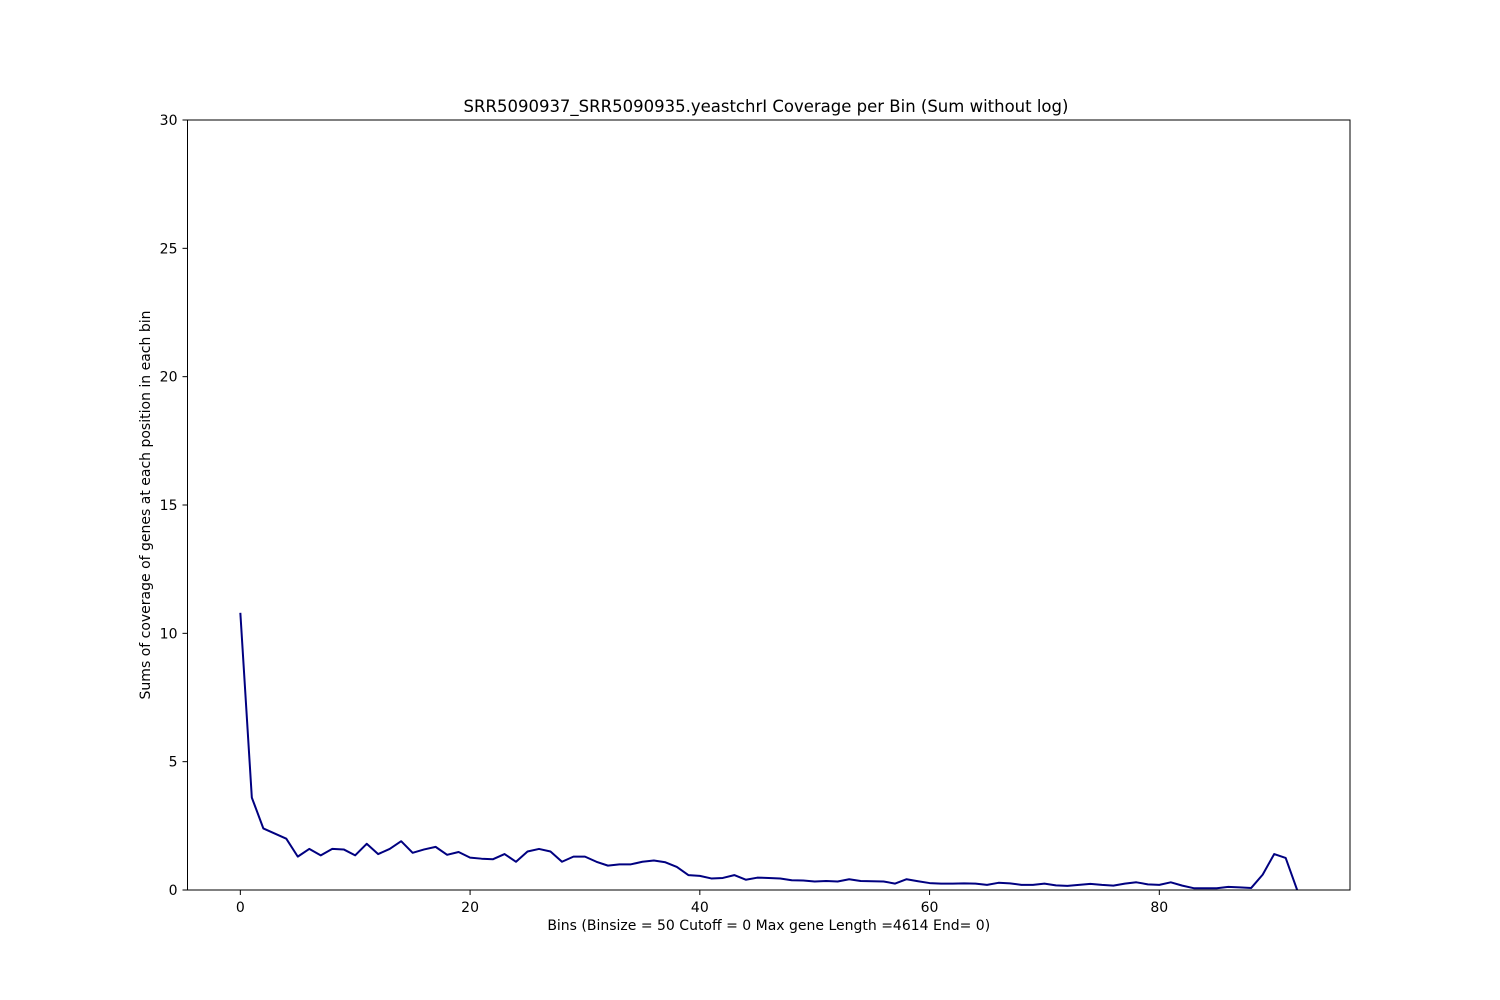 The width and height of the screenshot is (1500, 1000). Describe the element at coordinates (169, 121) in the screenshot. I see `y-tick-label: 30` at that location.